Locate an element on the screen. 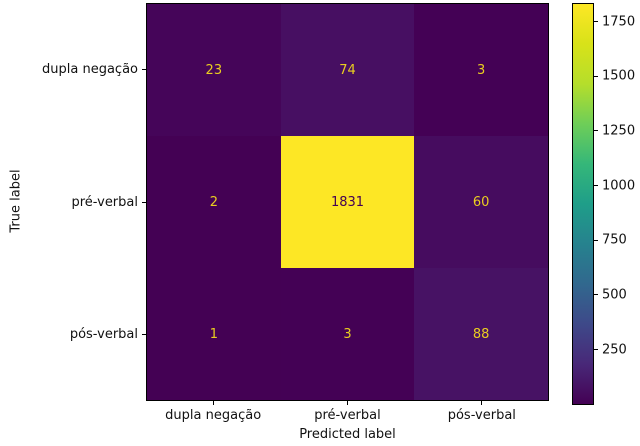 This screenshot has width=640, height=446. cell-value: 1831 is located at coordinates (347, 202).